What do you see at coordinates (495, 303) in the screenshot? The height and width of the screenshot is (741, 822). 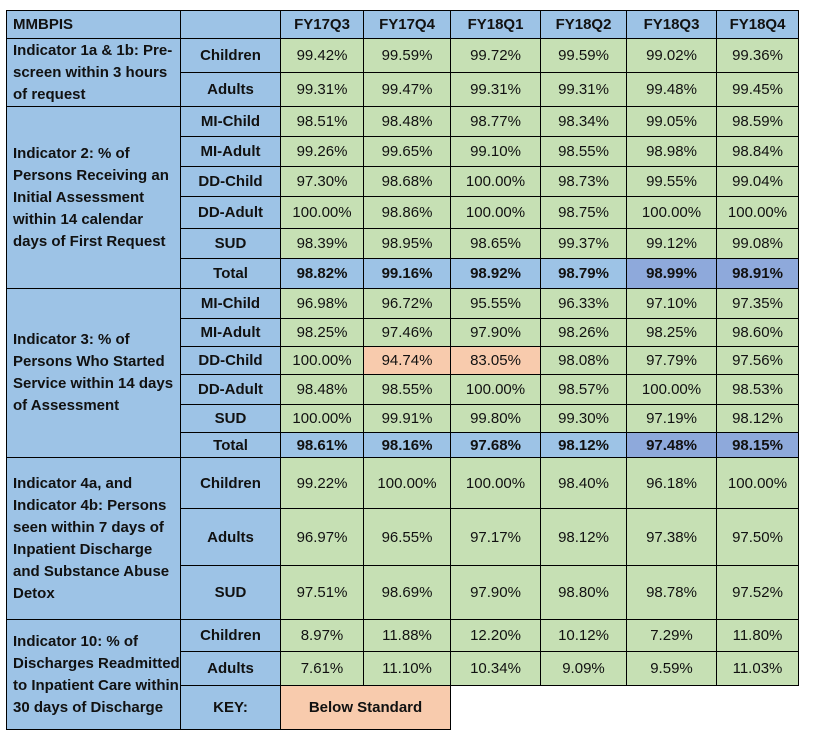 I see `value-cell: 95.55%` at bounding box center [495, 303].